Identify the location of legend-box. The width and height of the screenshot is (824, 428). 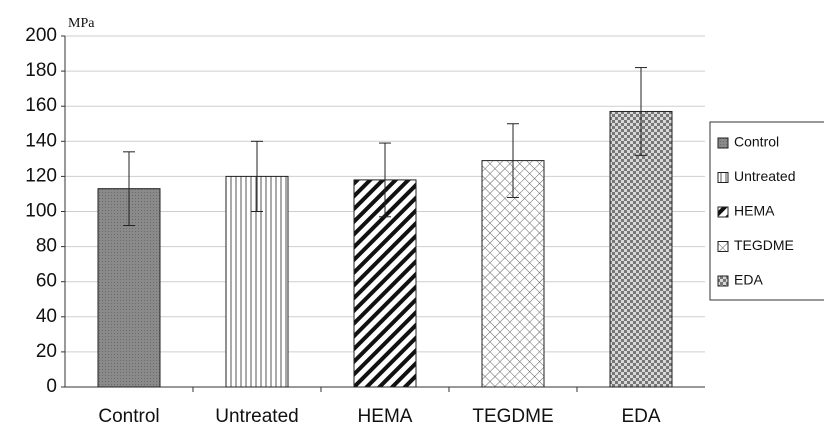
(766, 211).